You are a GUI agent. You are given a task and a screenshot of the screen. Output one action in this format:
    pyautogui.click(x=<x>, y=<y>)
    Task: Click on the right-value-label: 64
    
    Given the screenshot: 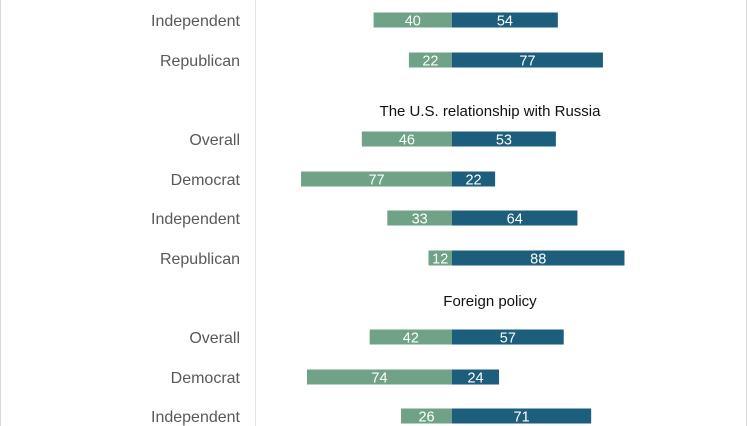 What is the action you would take?
    pyautogui.click(x=515, y=220)
    